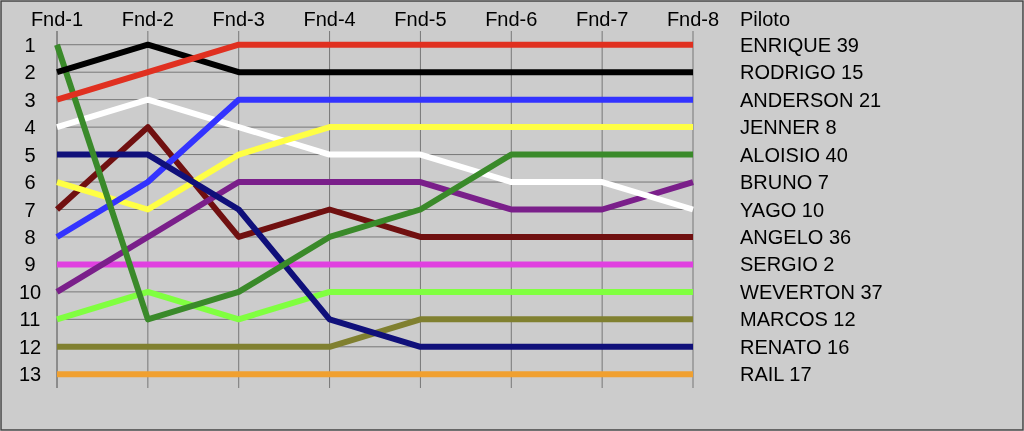  I want to click on y-tick-label: 13, so click(30, 374).